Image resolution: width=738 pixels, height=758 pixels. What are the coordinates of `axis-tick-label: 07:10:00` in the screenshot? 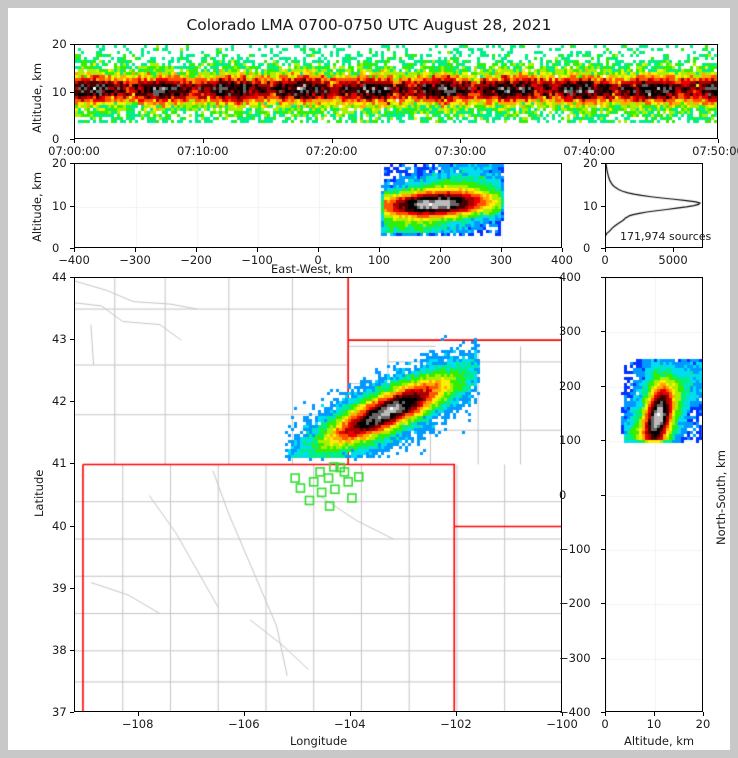 It's located at (202, 151).